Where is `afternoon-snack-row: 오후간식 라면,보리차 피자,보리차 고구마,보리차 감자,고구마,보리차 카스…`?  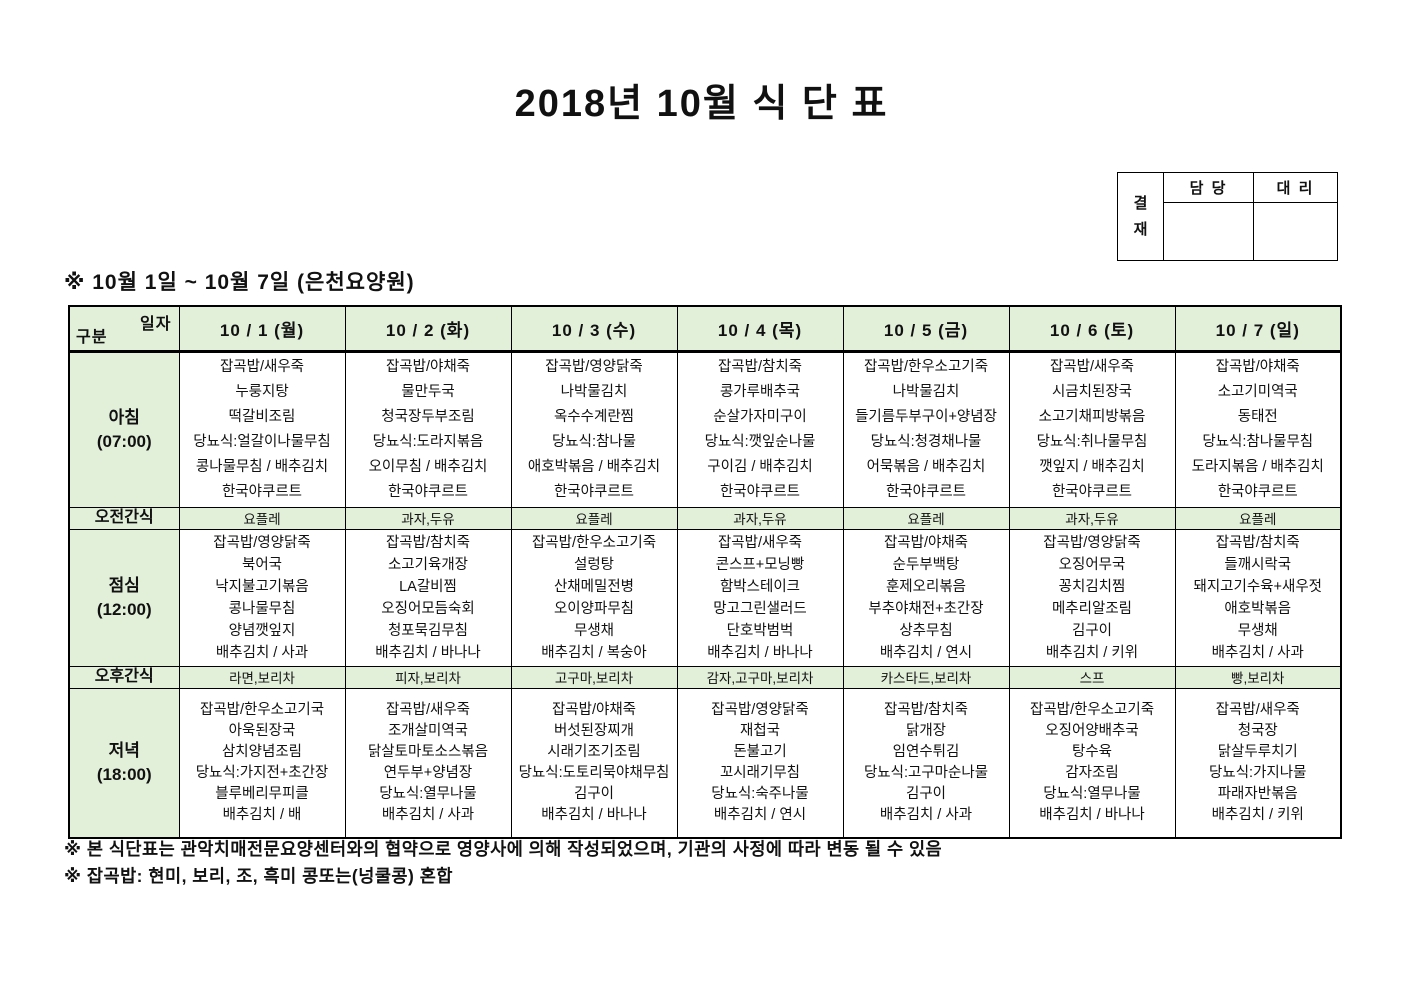
afternoon-snack-row: 오후간식 라면,보리차 피자,보리차 고구마,보리차 감자,고구마,보리차 카스… is located at coordinates (705, 677).